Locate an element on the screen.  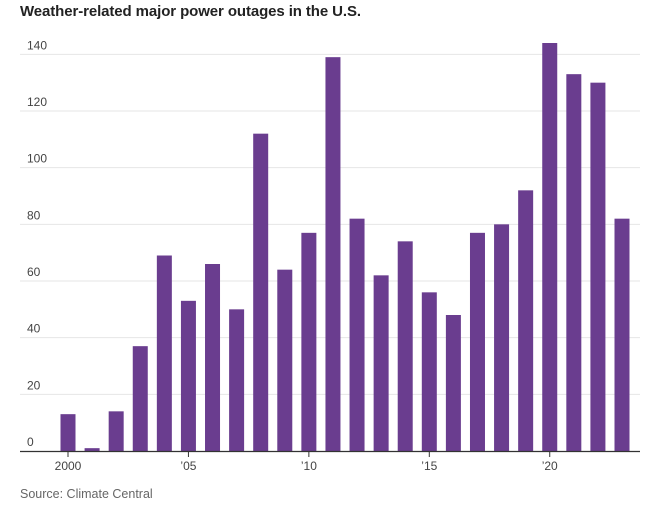
bar-2022 is located at coordinates (598, 267).